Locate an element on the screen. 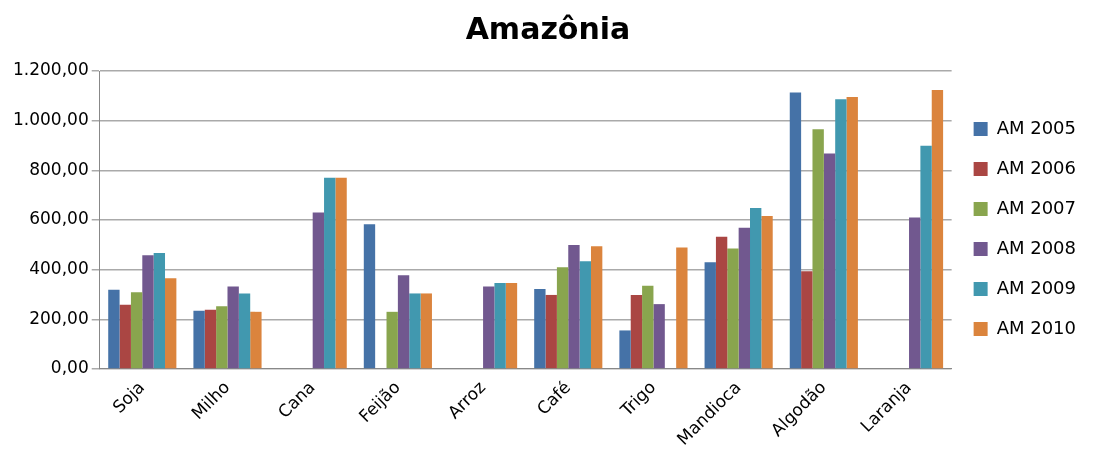  y-tick-label: 1.200,00 is located at coordinates (51, 69).